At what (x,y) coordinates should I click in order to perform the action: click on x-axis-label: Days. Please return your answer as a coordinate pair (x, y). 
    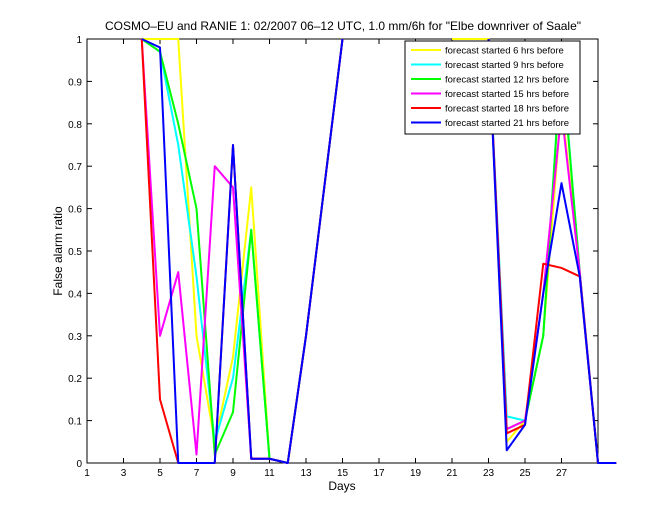
    Looking at the image, I should click on (341, 486).